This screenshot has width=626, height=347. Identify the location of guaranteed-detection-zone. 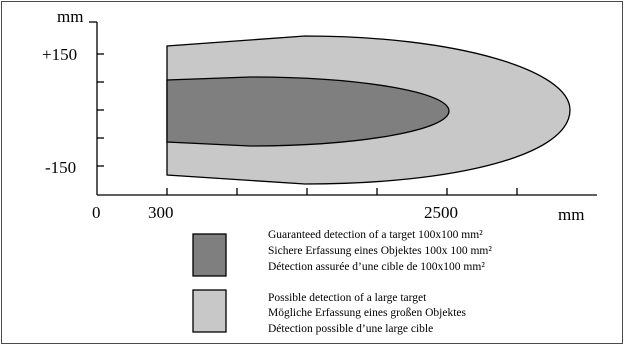
(308, 111).